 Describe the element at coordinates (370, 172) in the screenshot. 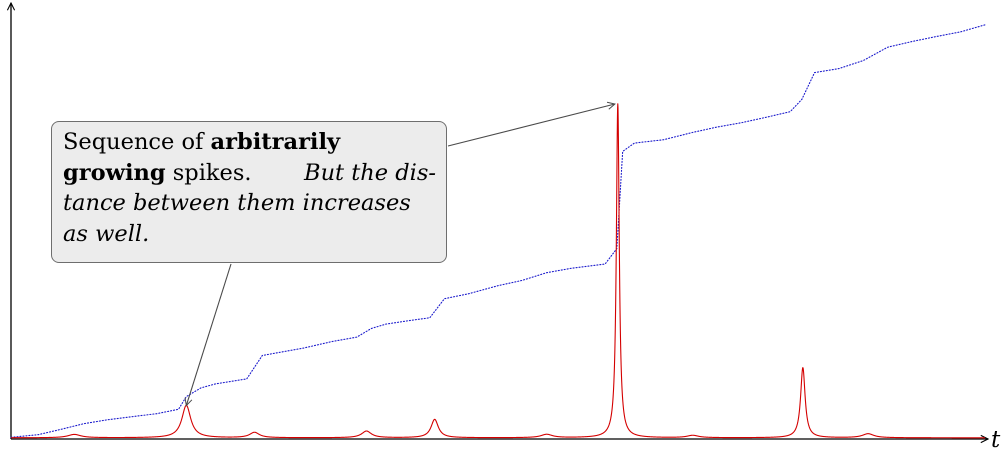

I see `annotation-italic-1: But the dis-` at that location.